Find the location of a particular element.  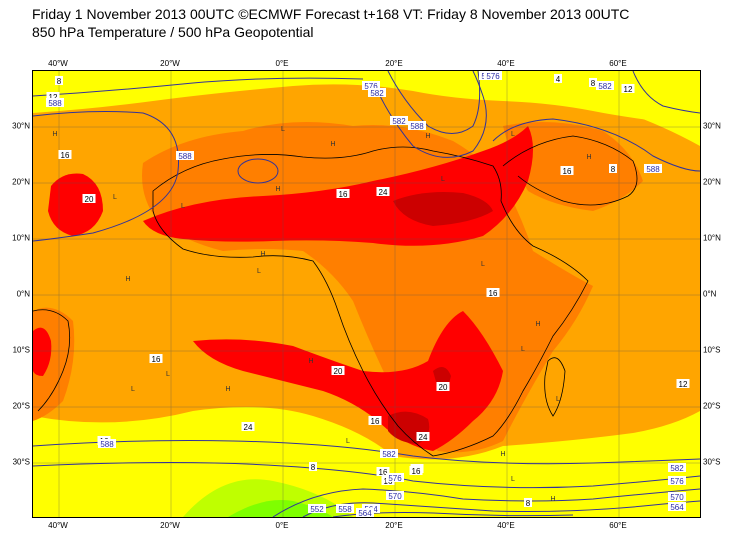

hot-zone-southern-africa is located at coordinates (348, 381).